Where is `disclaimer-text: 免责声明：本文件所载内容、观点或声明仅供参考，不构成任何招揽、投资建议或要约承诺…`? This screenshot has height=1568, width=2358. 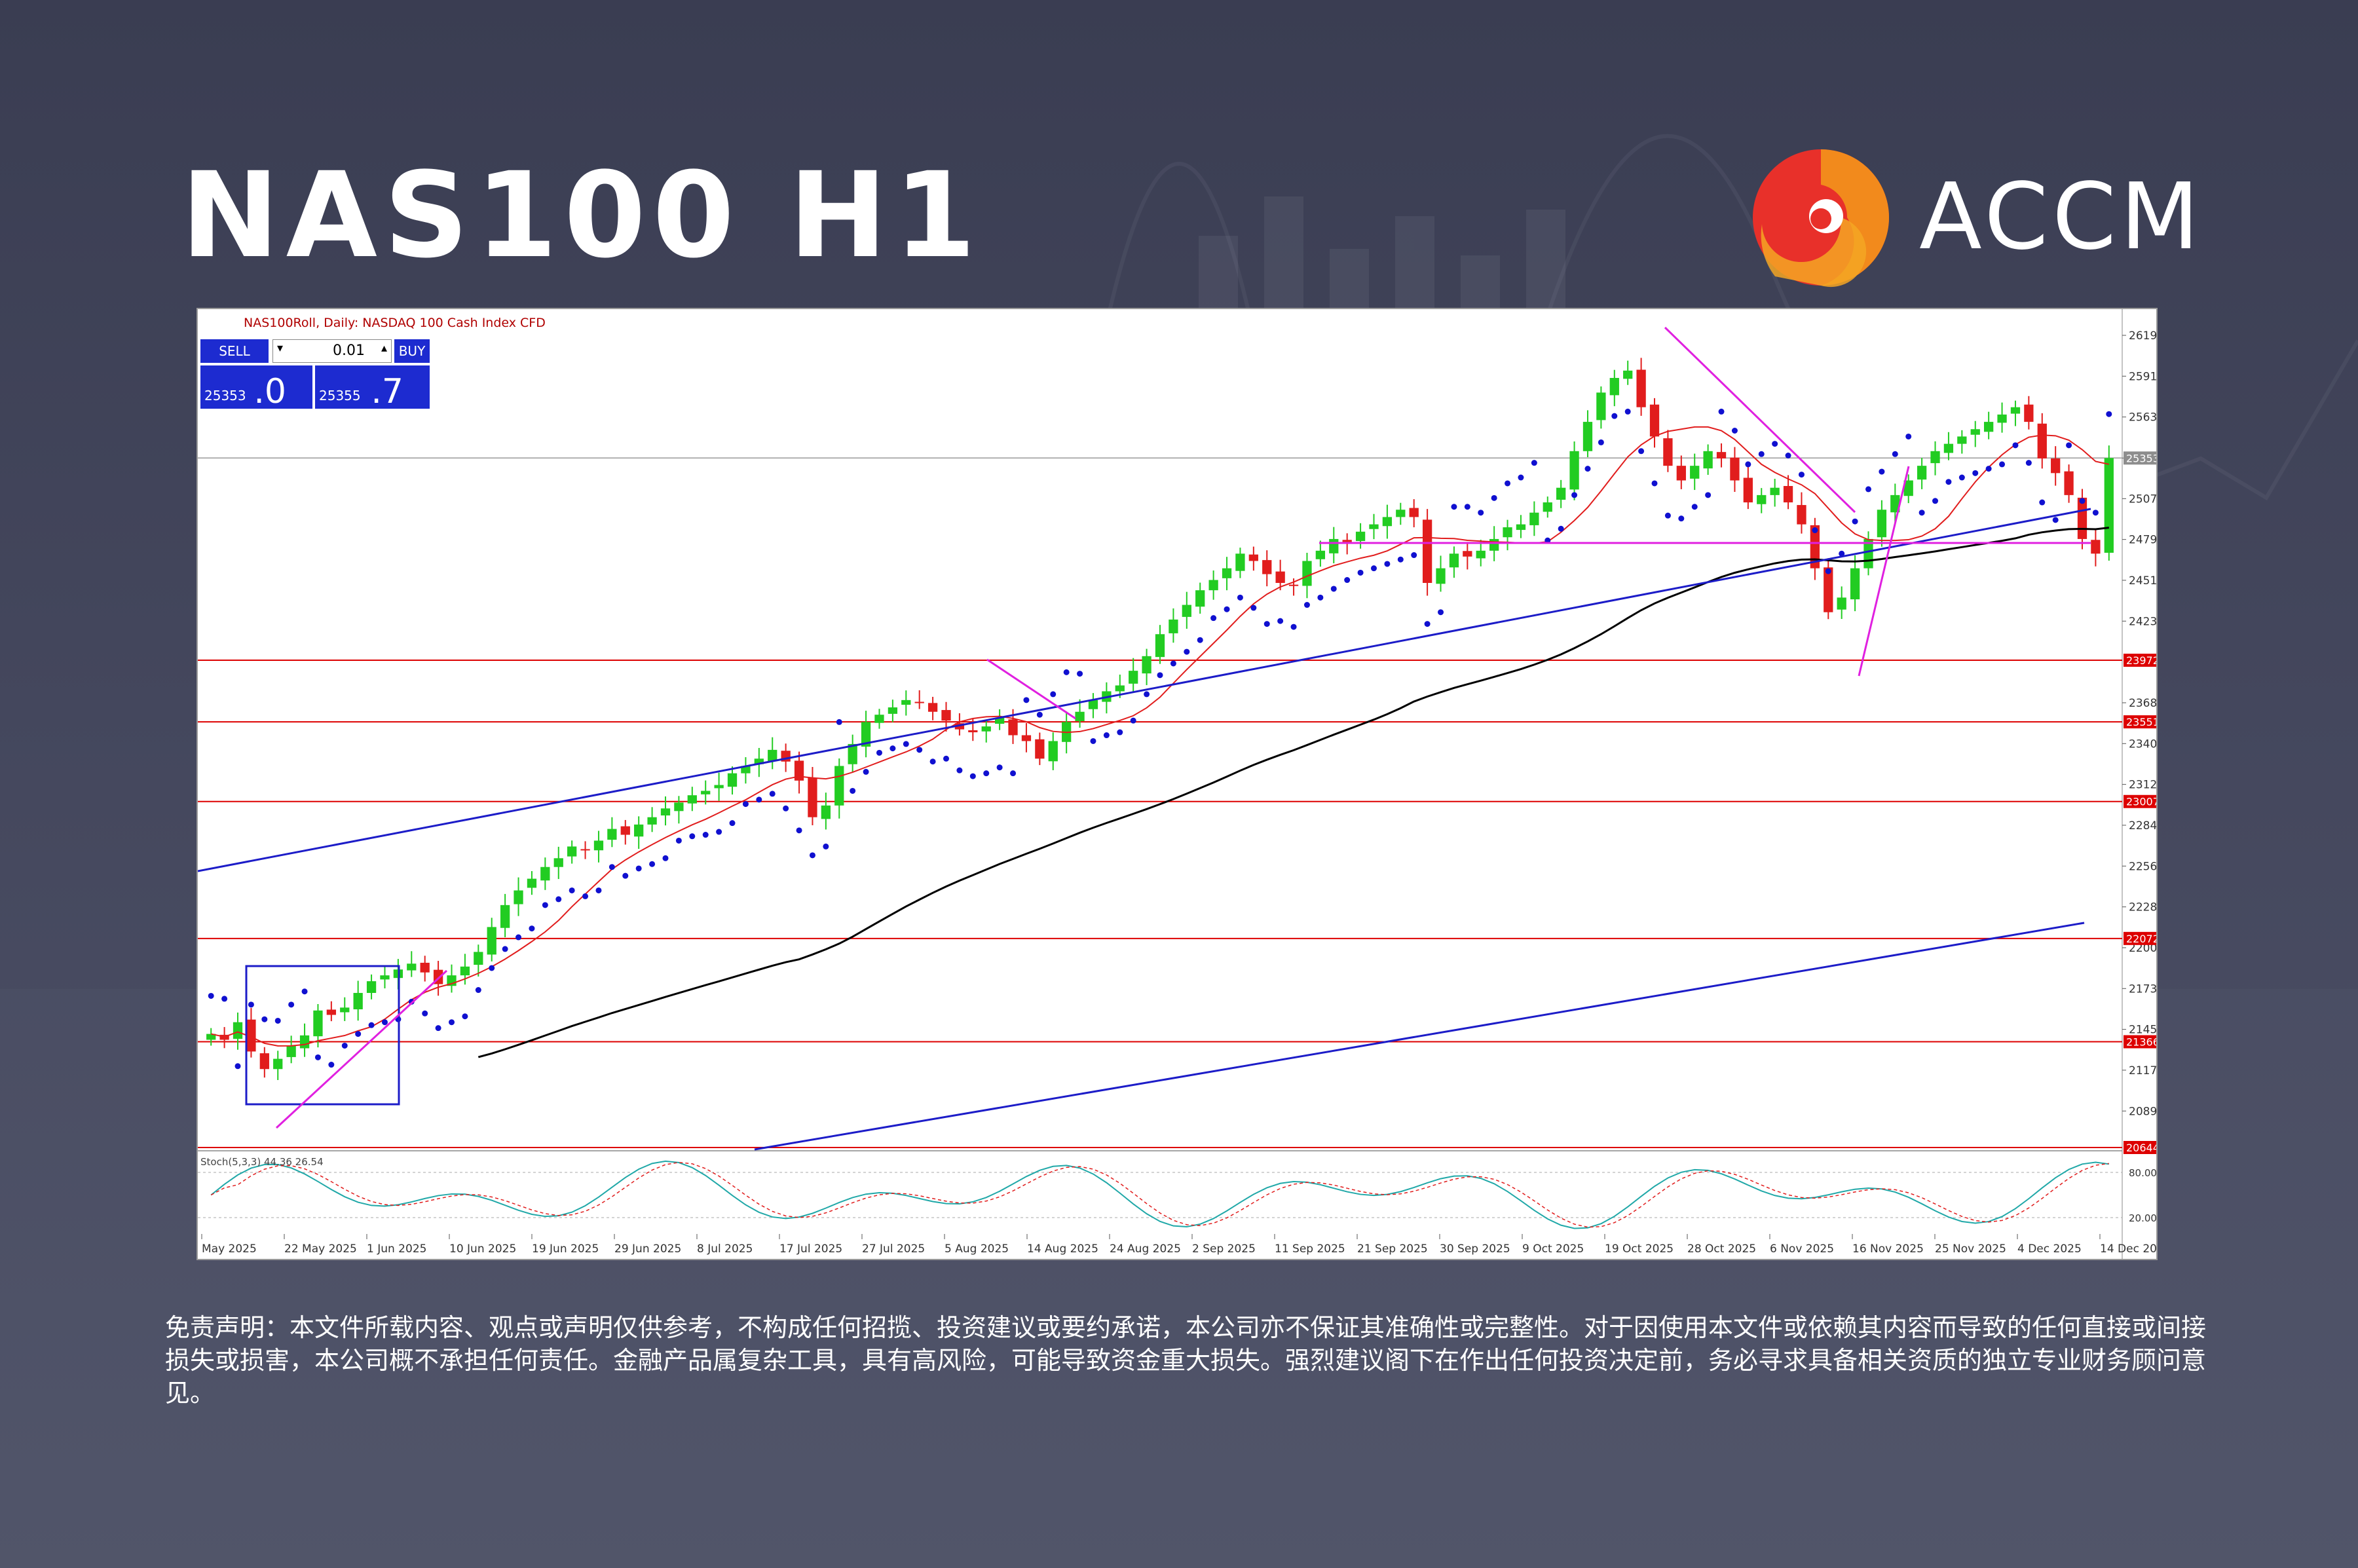 disclaimer-text: 免责声明：本文件所载内容、观点或声明仅供参考，不构成任何招揽、投资建议或要约承诺… is located at coordinates (1186, 1360).